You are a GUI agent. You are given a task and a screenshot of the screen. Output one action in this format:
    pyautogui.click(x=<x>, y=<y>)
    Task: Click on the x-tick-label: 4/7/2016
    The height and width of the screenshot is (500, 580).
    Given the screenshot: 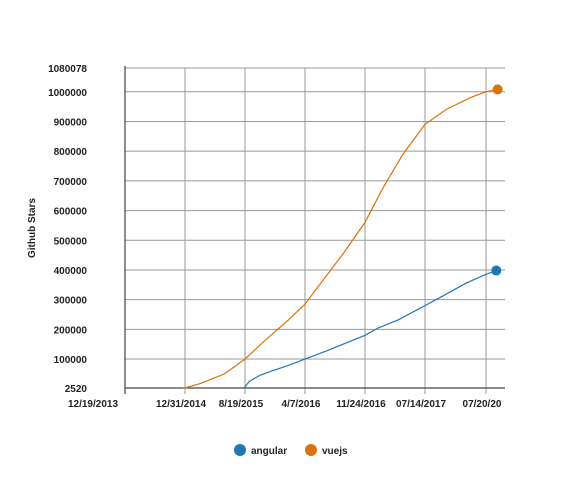 What is the action you would take?
    pyautogui.click(x=301, y=404)
    